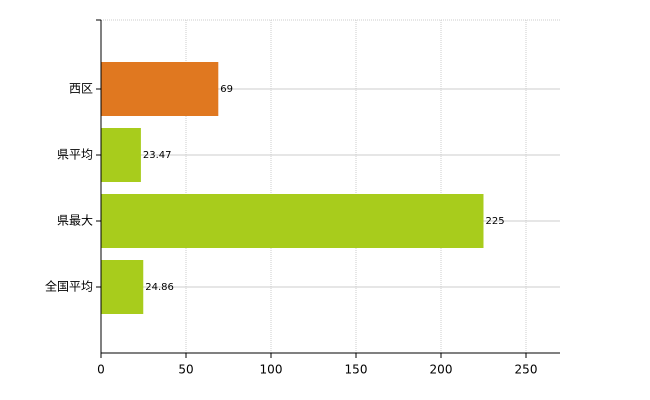 This screenshot has height=400, width=650. What do you see at coordinates (271, 370) in the screenshot?
I see `x-tick-label: 100` at bounding box center [271, 370].